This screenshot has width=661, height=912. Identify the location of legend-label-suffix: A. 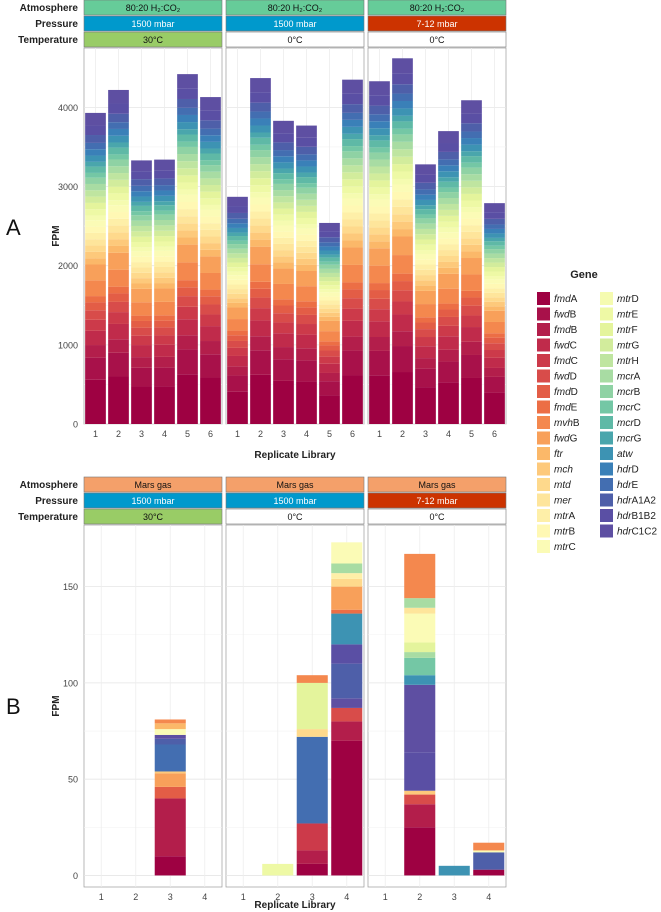
(637, 377).